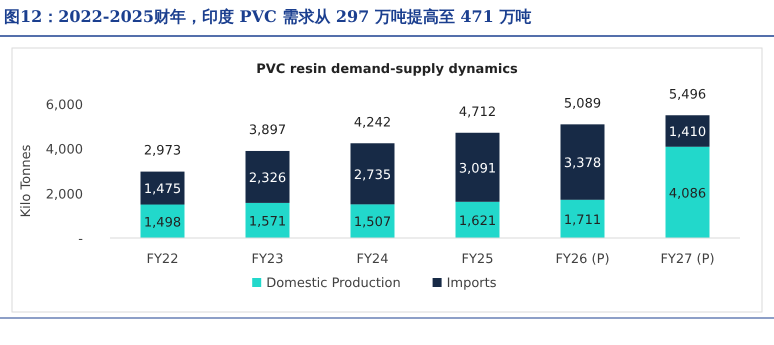 This screenshot has width=774, height=345. I want to click on total-label: 3,897, so click(267, 130).